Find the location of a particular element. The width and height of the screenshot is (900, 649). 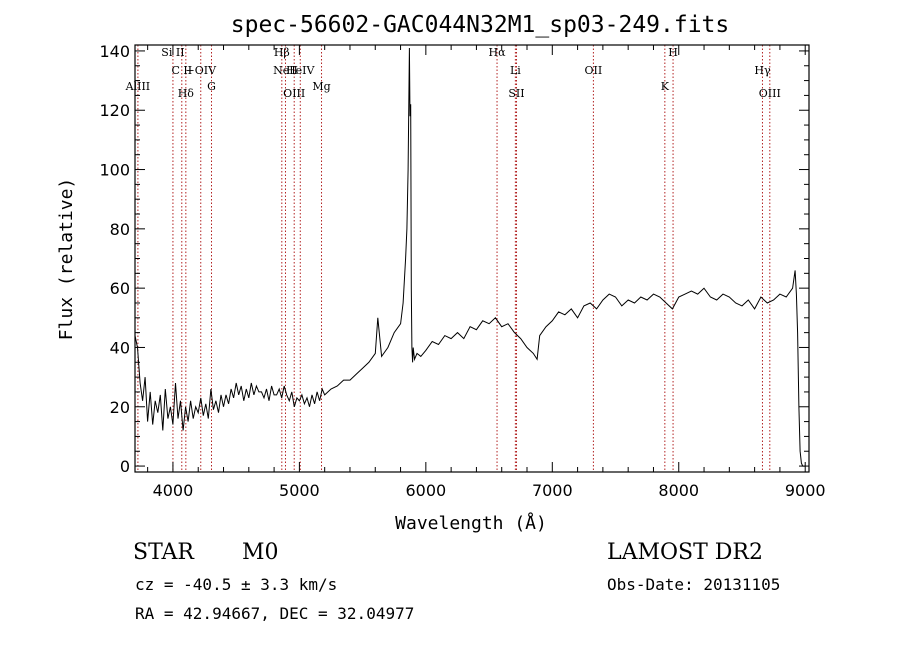

y-tick-label: 20 is located at coordinates (120, 407).